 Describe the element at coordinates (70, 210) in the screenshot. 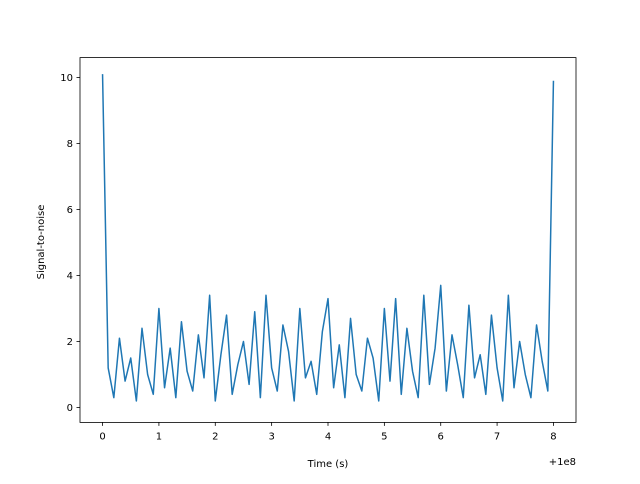

I see `y-tick-label: 6` at that location.